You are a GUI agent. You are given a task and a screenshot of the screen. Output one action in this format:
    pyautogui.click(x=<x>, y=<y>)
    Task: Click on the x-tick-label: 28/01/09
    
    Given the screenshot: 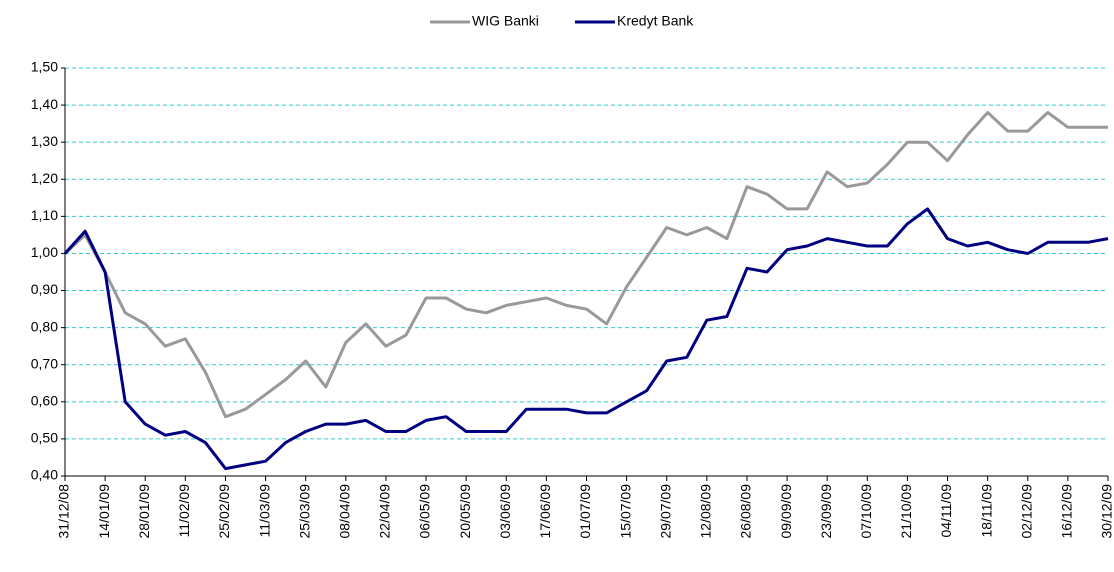 What is the action you would take?
    pyautogui.click(x=144, y=511)
    